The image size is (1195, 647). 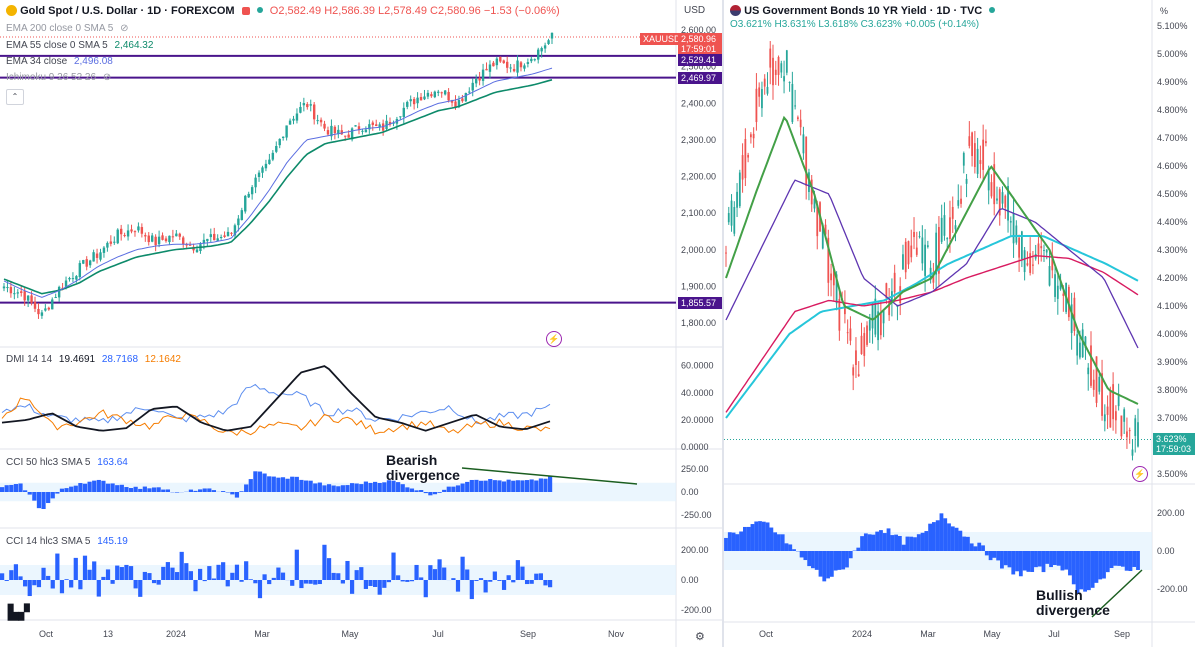 I want to click on price-tick-label: 2,600.00, so click(x=698, y=30).